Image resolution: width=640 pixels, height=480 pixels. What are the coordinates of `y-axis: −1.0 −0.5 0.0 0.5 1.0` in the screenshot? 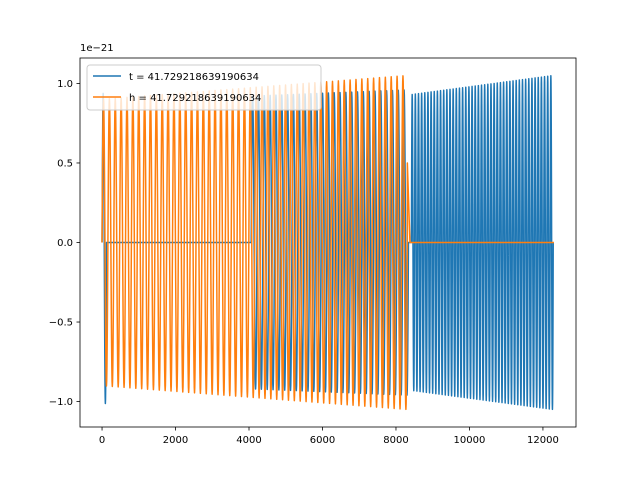 It's located at (64, 243).